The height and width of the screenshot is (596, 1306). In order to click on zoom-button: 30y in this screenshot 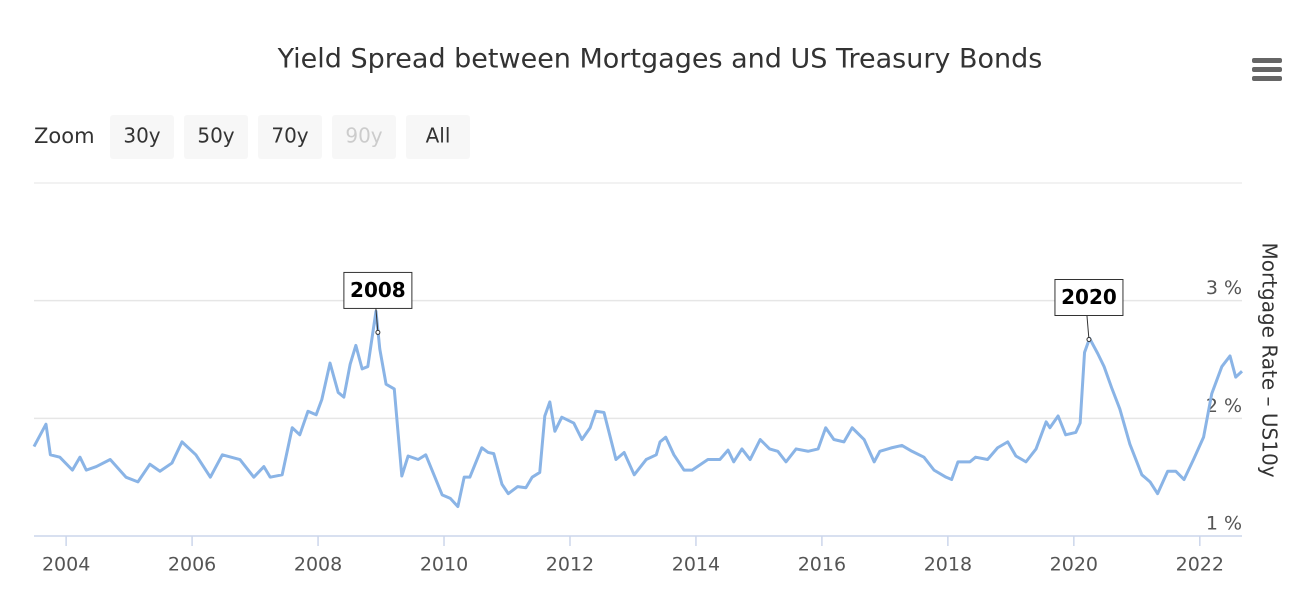, I will do `click(142, 137)`.